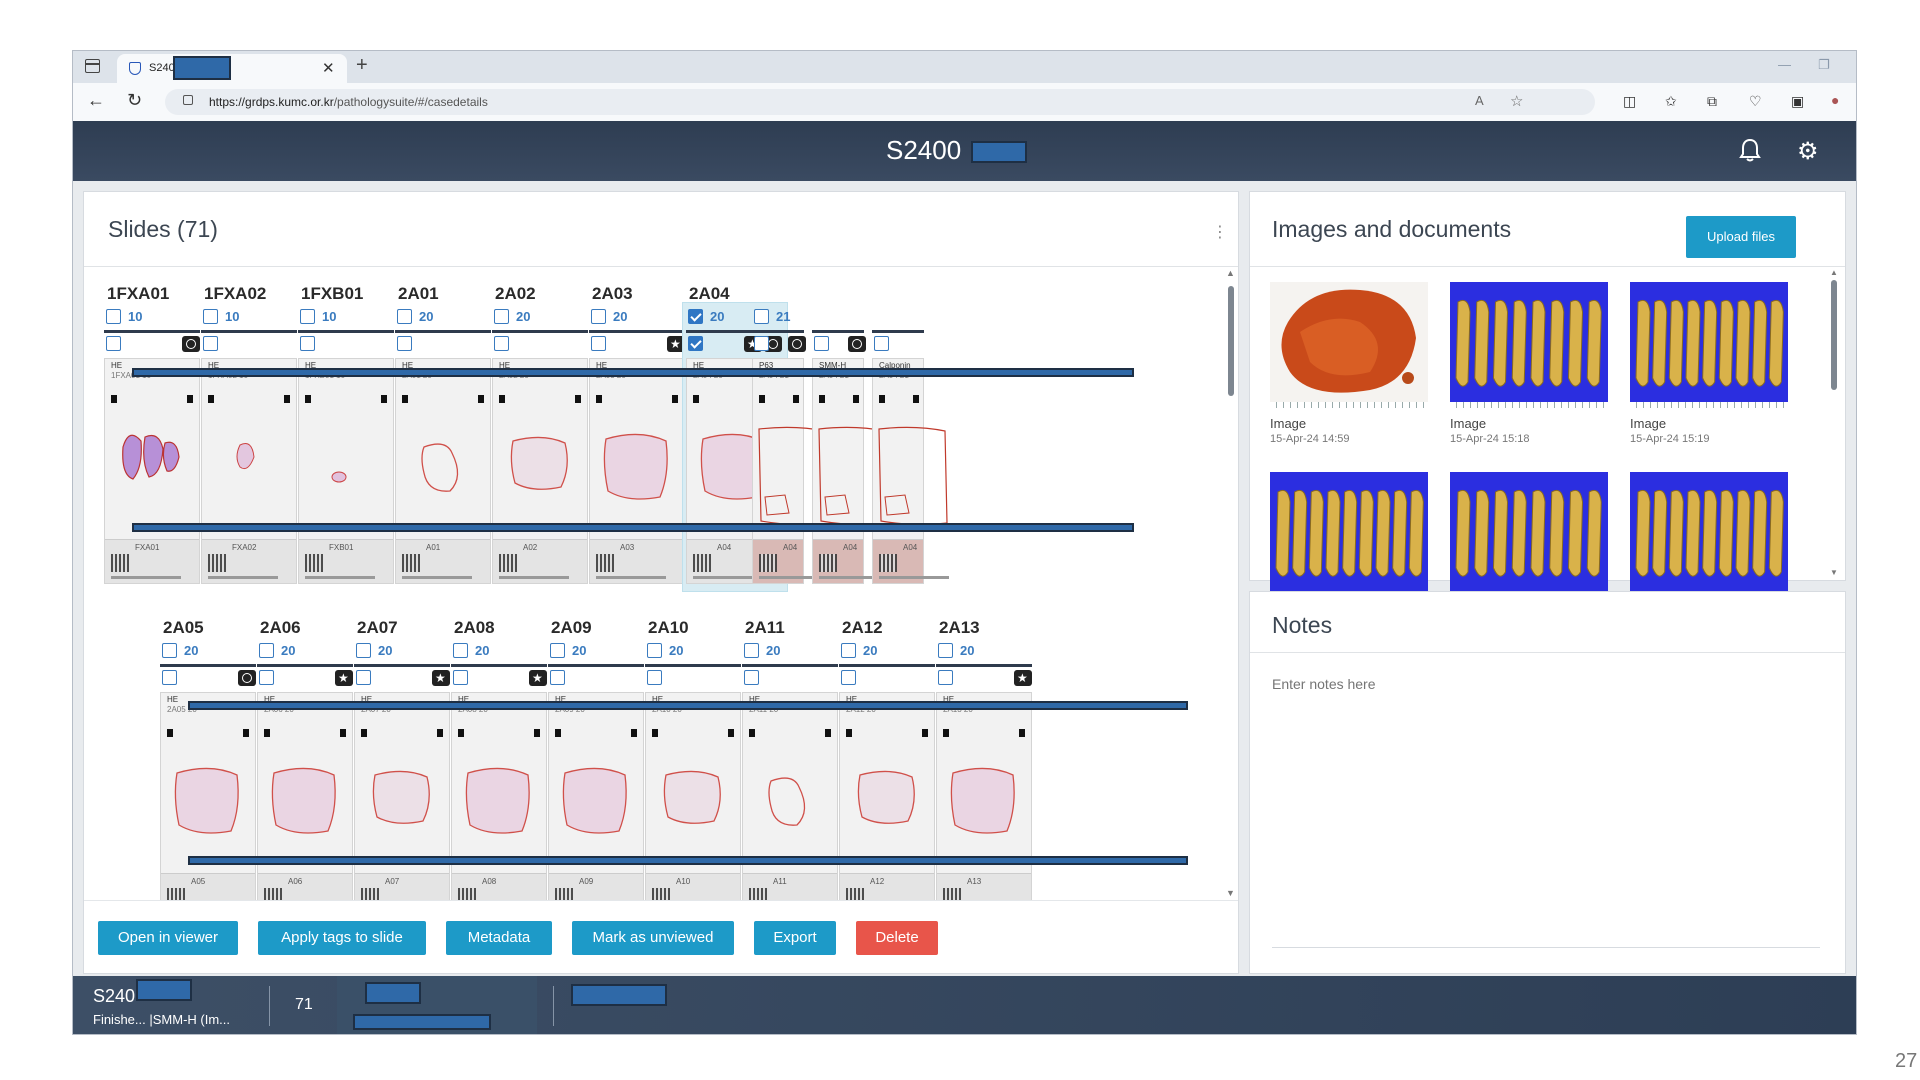  Describe the element at coordinates (499, 938) in the screenshot. I see `metadata-button: Metadata` at that location.